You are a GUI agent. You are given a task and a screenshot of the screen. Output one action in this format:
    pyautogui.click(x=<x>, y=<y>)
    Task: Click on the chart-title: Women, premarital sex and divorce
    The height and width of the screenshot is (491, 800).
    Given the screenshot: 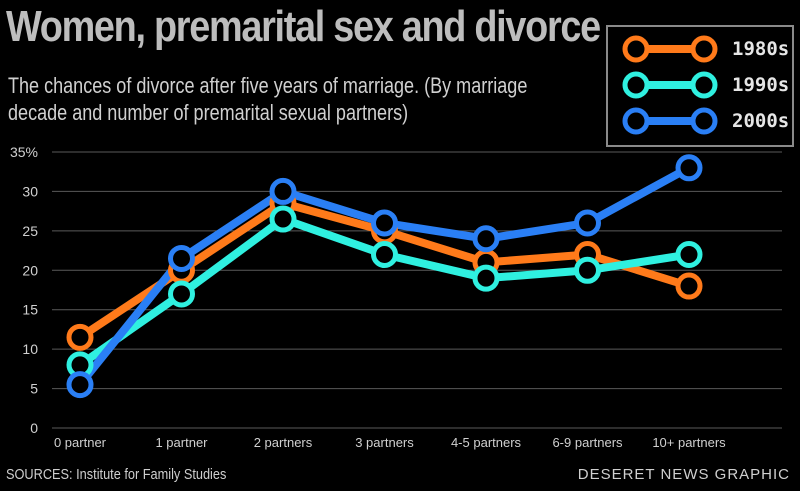 What is the action you would take?
    pyautogui.click(x=303, y=26)
    